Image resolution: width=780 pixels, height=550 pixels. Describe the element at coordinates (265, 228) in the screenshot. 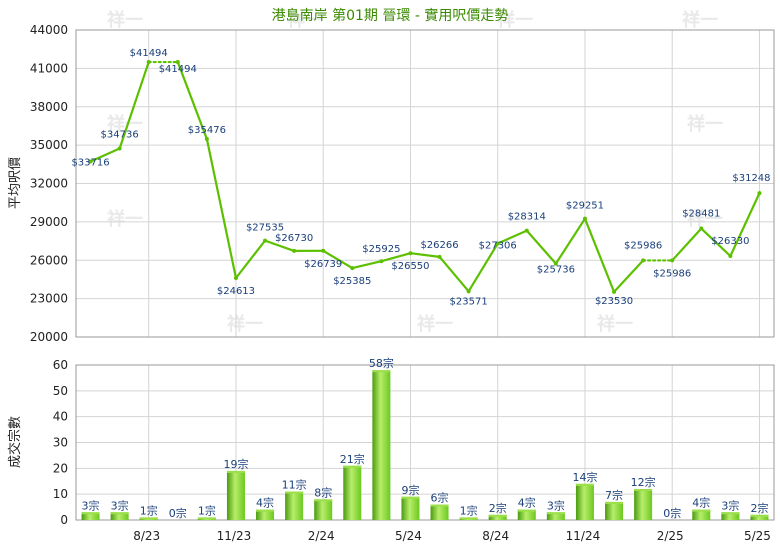

I see `price-data-label: $27535` at that location.